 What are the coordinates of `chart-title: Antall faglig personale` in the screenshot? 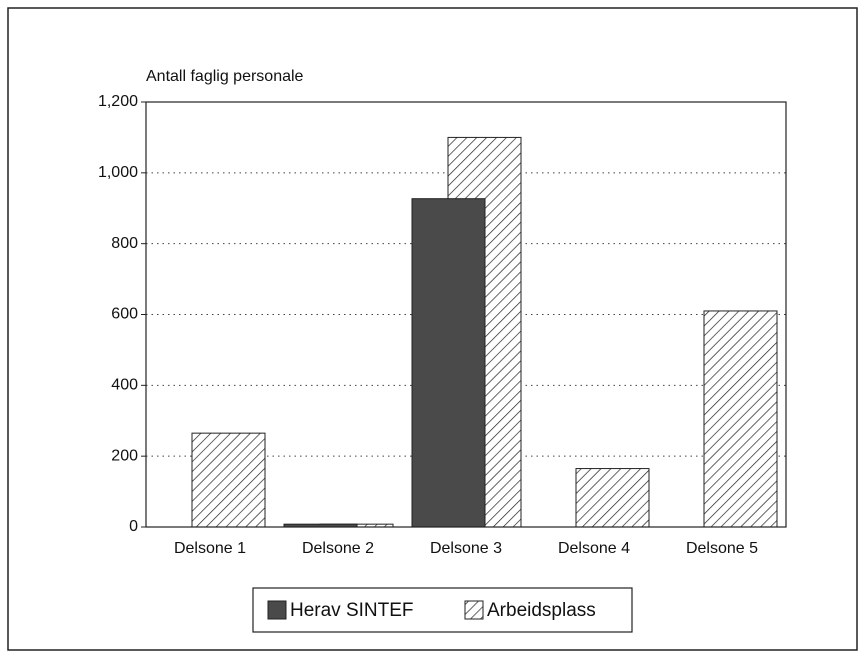 It's located at (225, 76).